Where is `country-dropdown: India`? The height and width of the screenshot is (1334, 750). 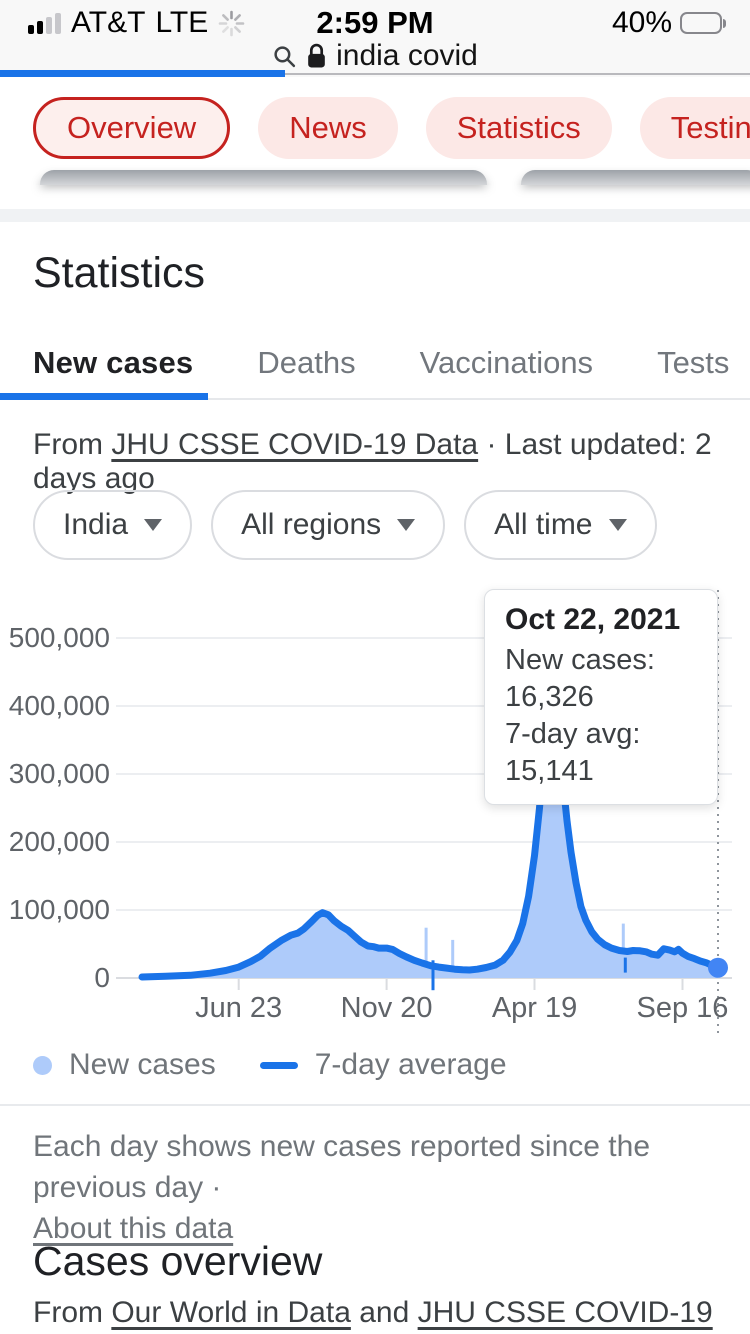 country-dropdown: India is located at coordinates (113, 525).